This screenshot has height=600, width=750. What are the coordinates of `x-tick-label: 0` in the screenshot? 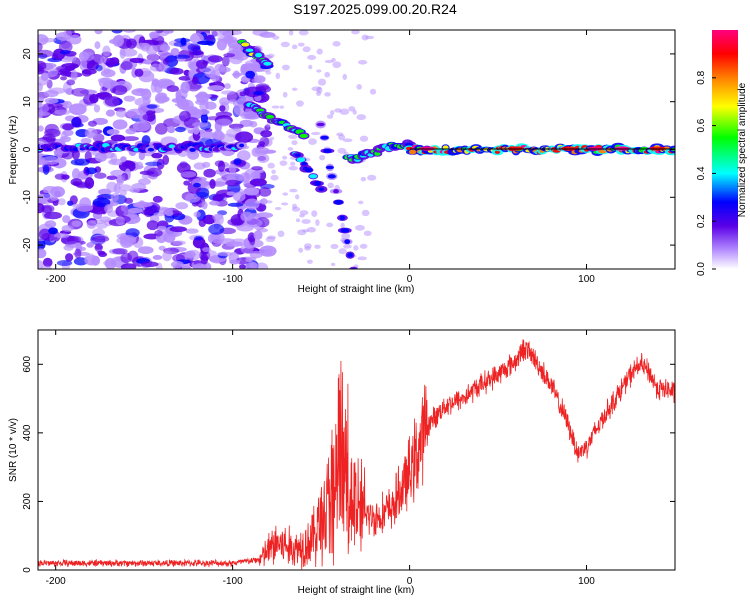 It's located at (410, 279).